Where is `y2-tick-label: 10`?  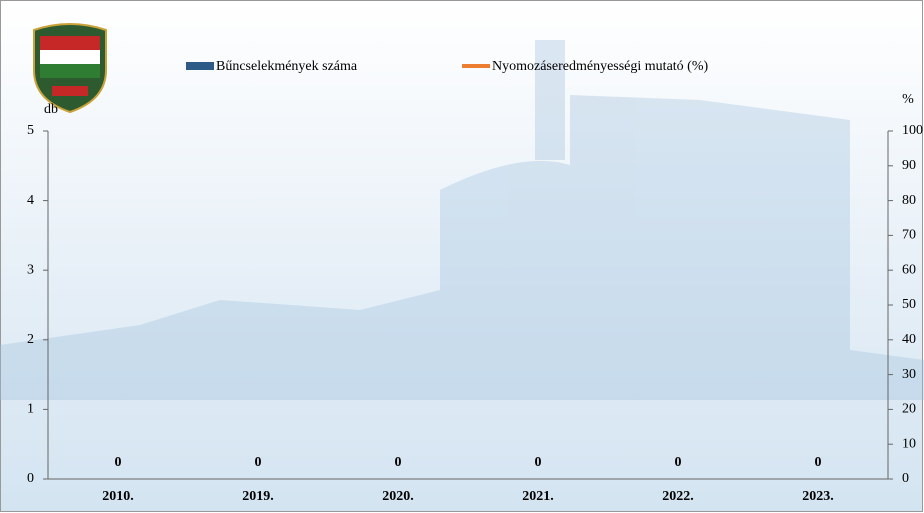 y2-tick-label: 10 is located at coordinates (909, 443).